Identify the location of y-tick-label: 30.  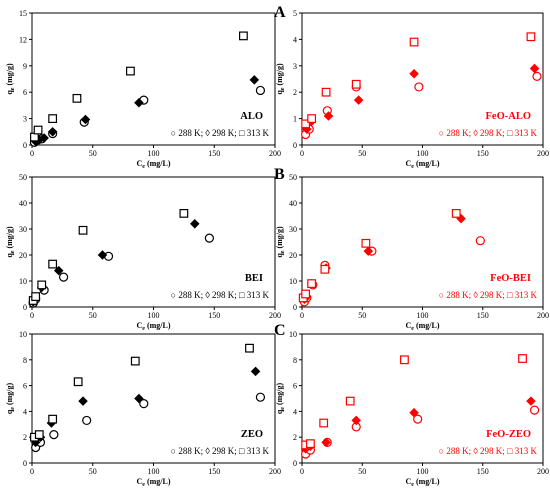
(23, 229).